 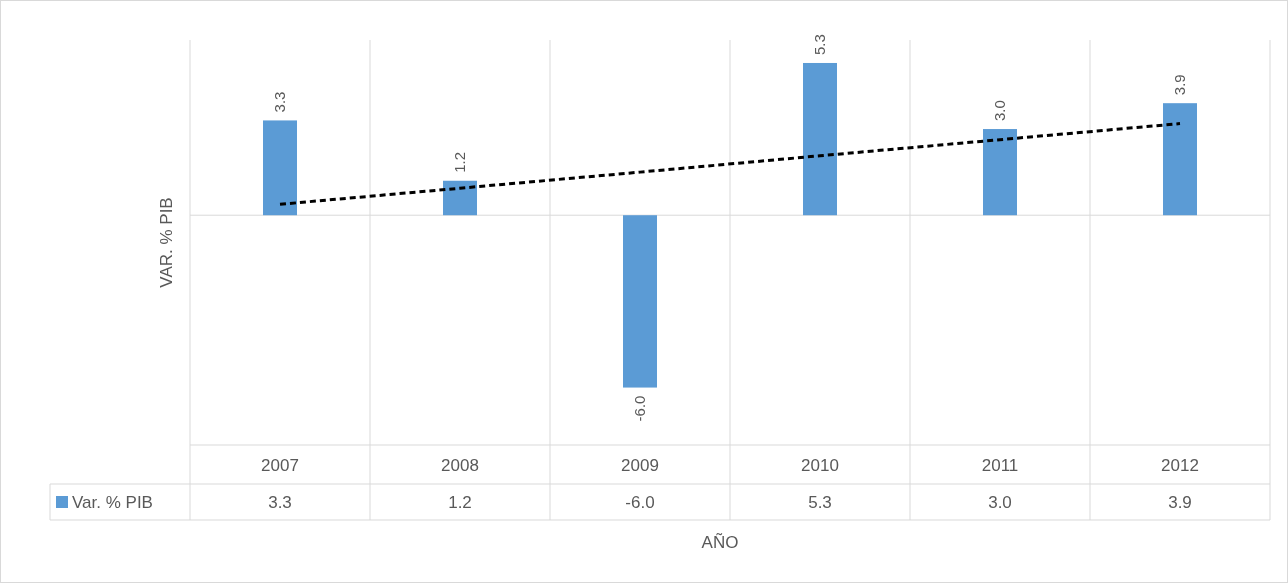 I want to click on data-label: -6.0, so click(x=640, y=502).